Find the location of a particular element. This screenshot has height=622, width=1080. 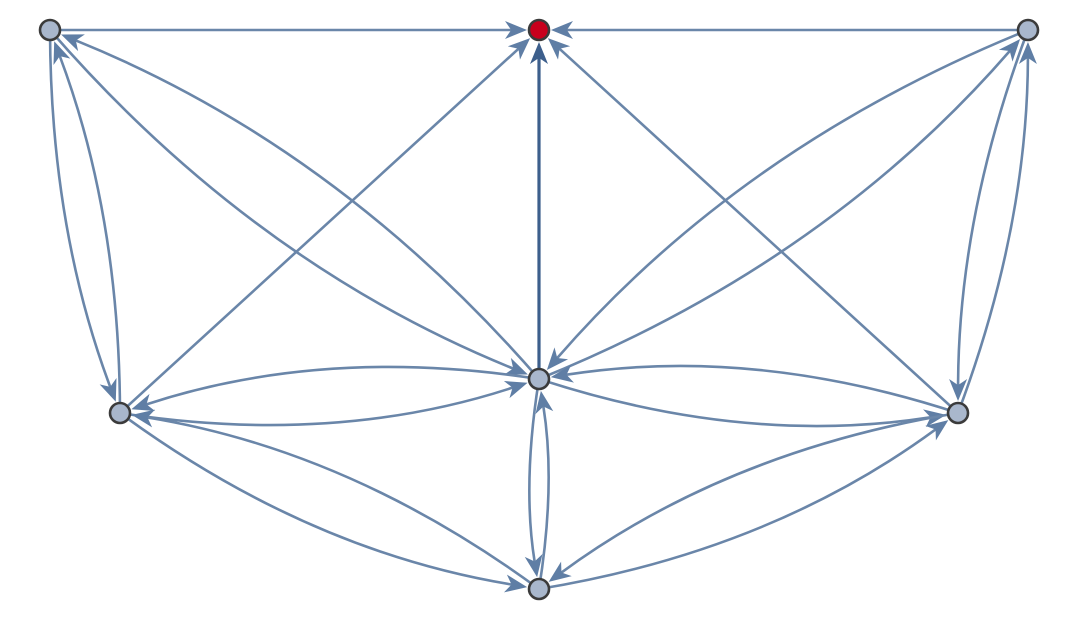

arrowhead-center-to-bottom is located at coordinates (533, 566).